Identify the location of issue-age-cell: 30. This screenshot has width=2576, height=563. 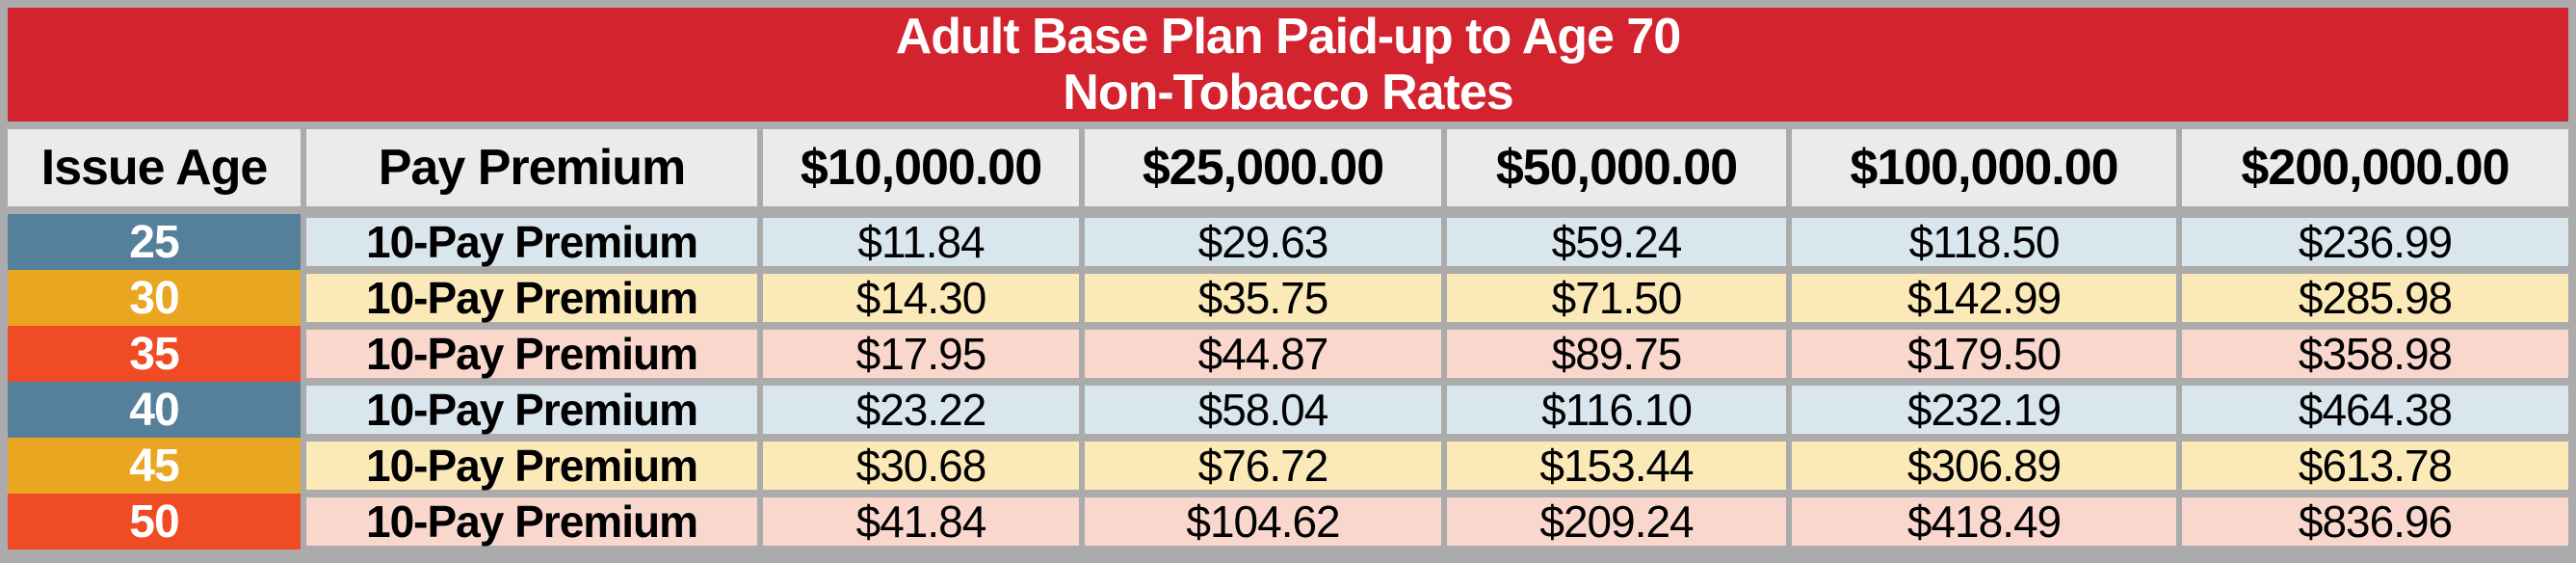
(154, 298).